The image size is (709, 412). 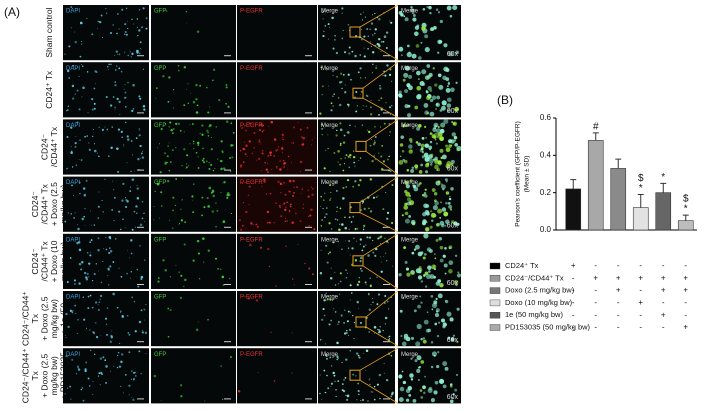 I want to click on channel-label: DAPI, so click(x=73, y=12).